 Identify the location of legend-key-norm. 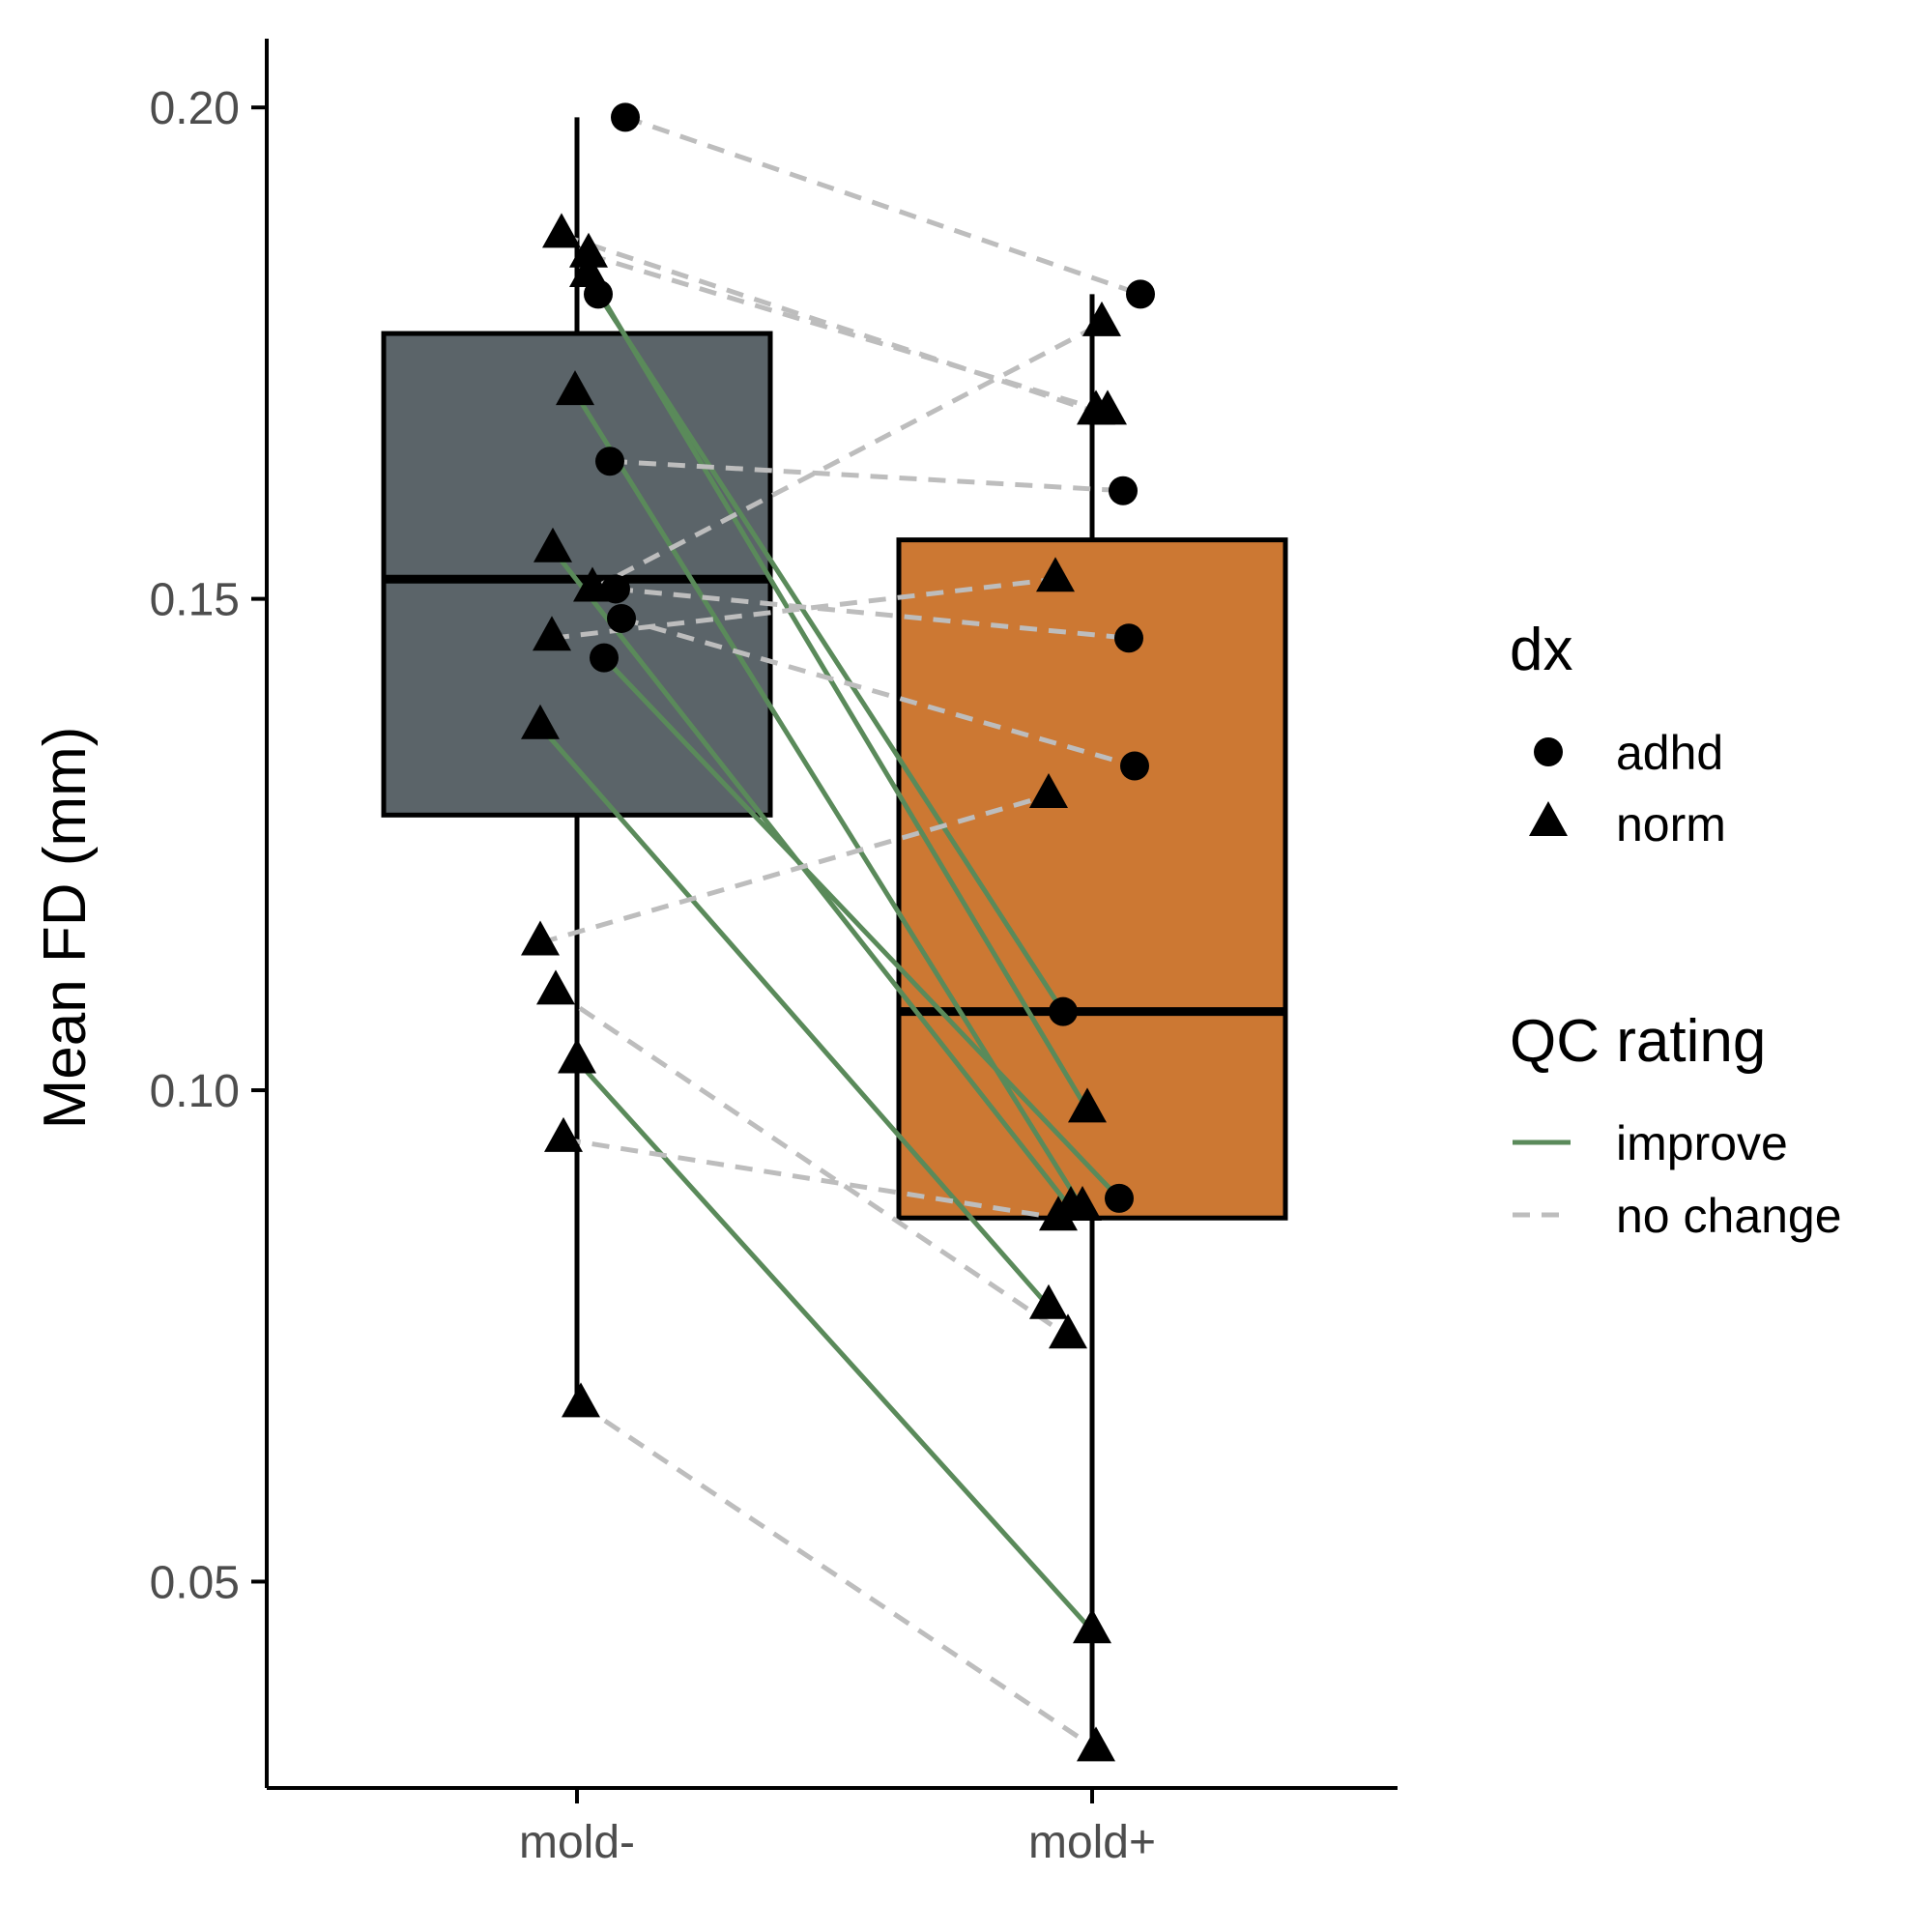
(1548, 818).